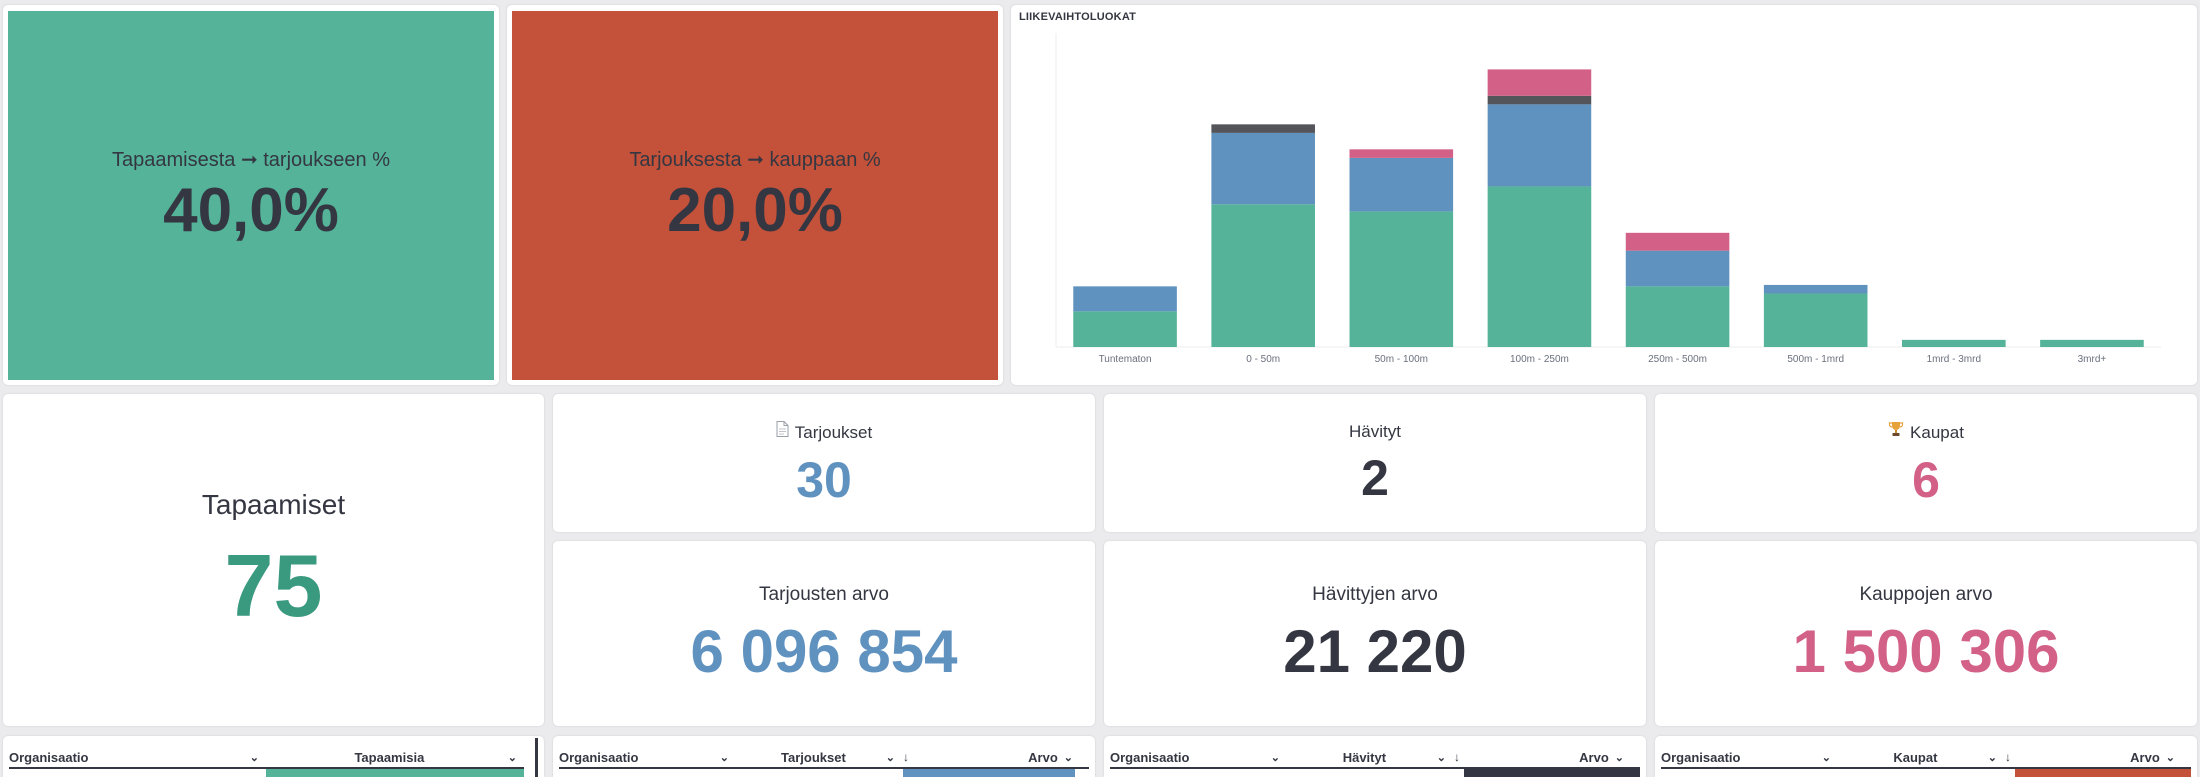 The width and height of the screenshot is (2200, 777). What do you see at coordinates (824, 479) in the screenshot?
I see `offers-value: 30` at bounding box center [824, 479].